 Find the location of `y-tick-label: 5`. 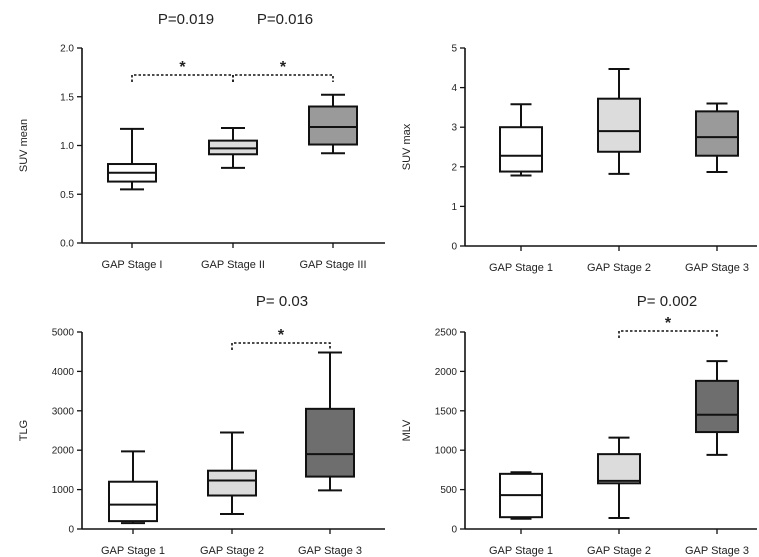

y-tick-label: 5 is located at coordinates (454, 49).